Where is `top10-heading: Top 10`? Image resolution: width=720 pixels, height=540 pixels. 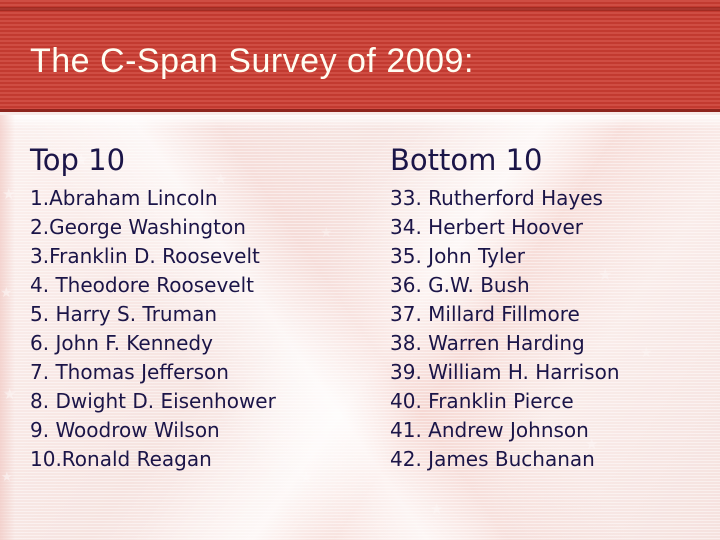 top10-heading: Top 10 is located at coordinates (78, 160).